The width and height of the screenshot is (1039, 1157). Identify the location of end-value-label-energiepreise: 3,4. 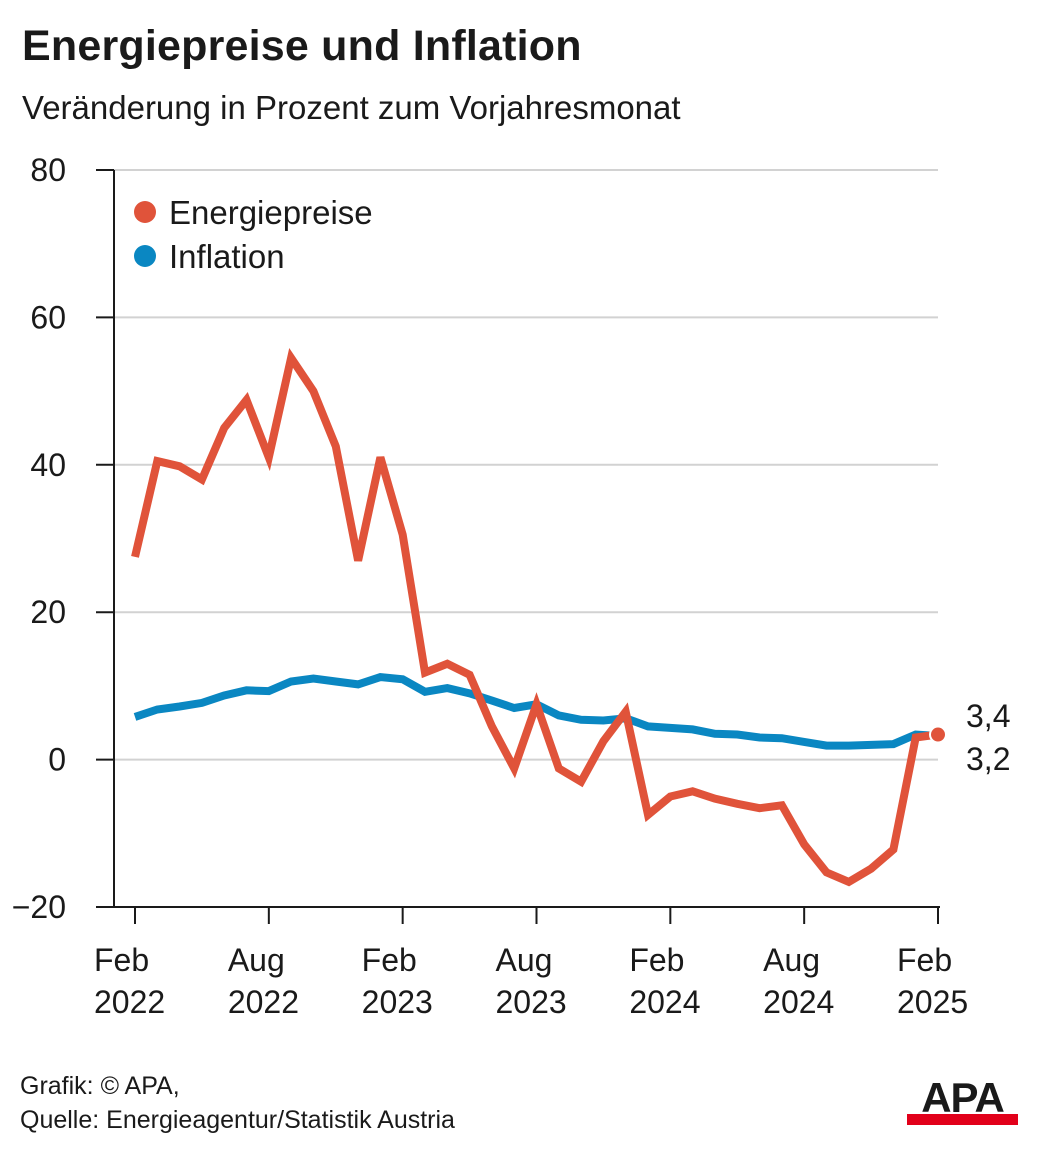
(988, 716).